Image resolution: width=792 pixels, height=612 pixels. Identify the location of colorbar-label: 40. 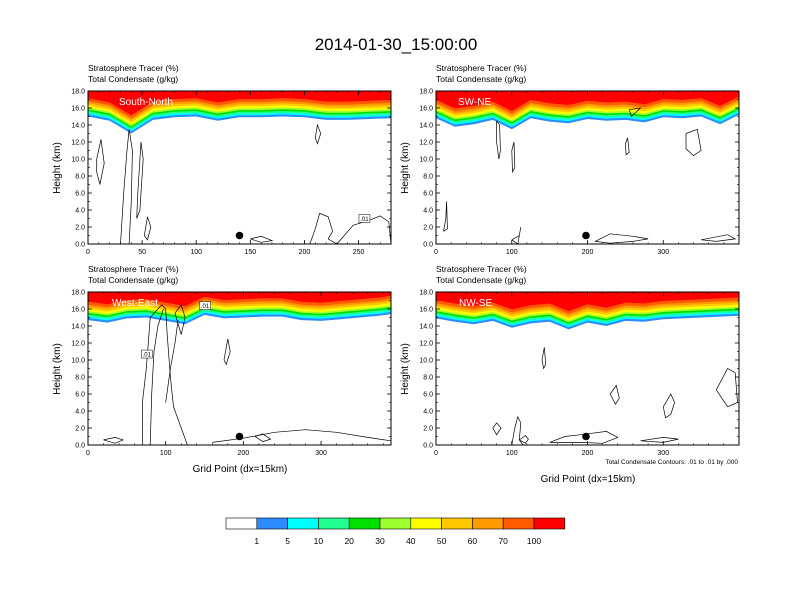
(411, 541).